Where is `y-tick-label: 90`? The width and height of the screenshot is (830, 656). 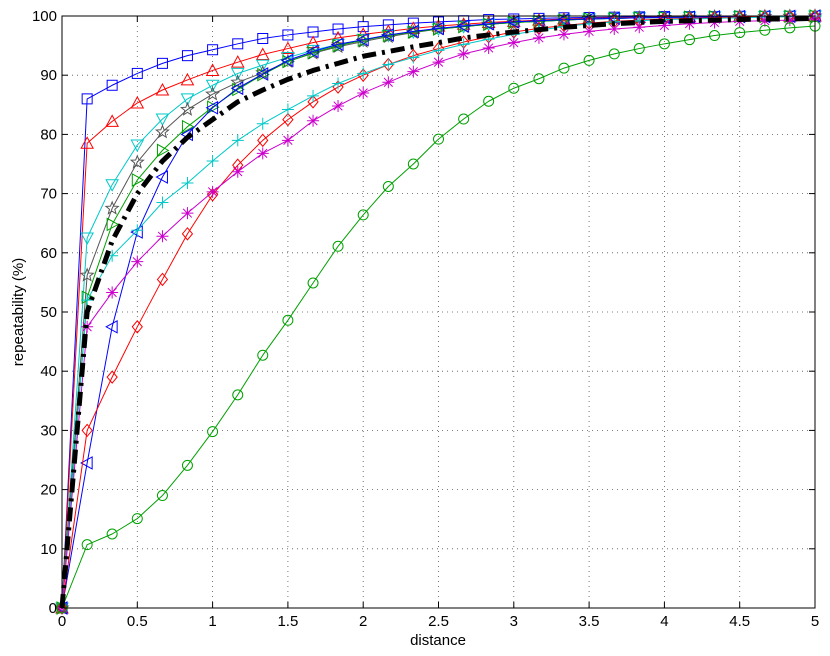 y-tick-label: 90 is located at coordinates (48, 75).